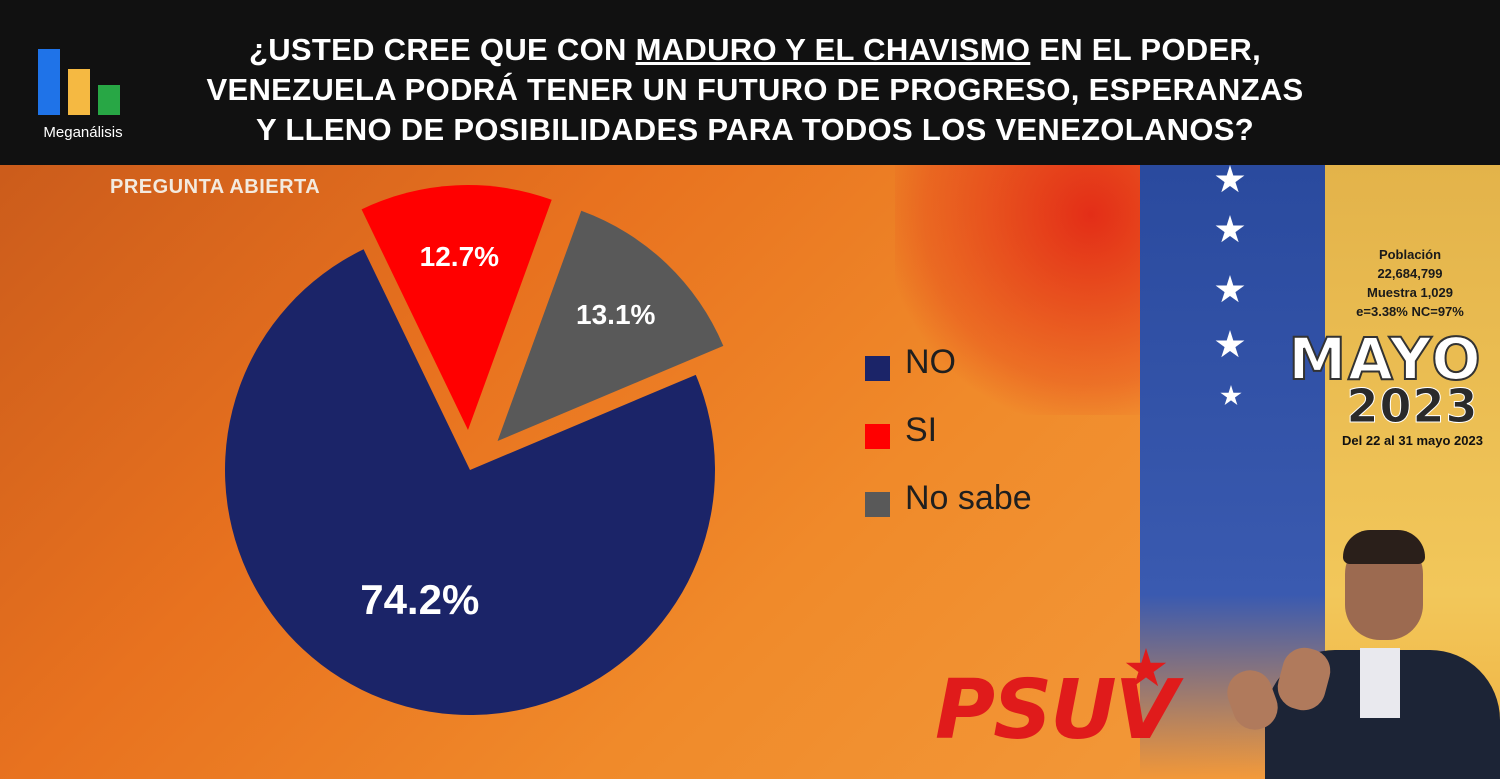  I want to click on logo-bar-green, so click(109, 100).